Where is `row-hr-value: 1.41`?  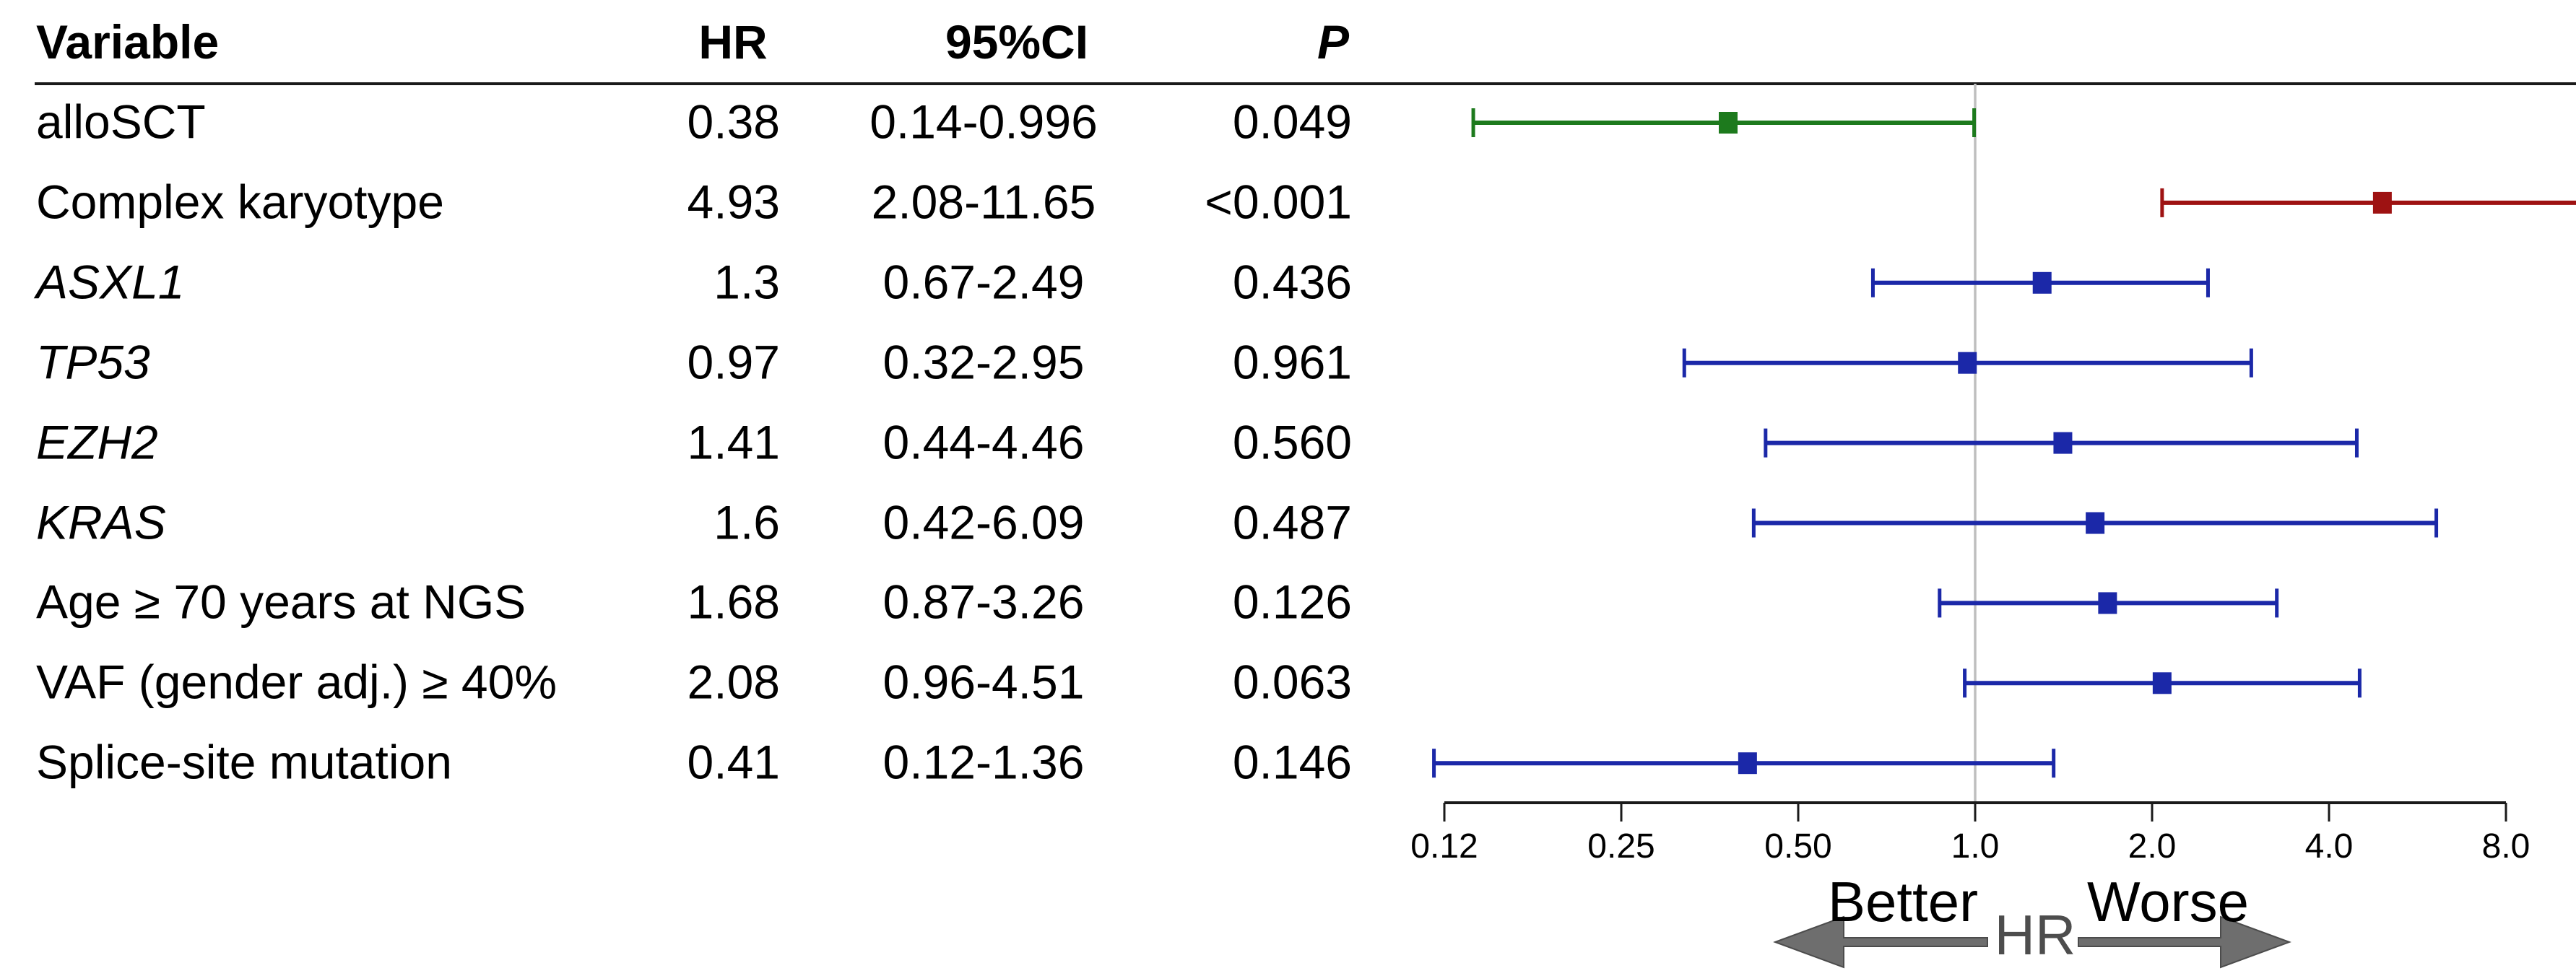
row-hr-value: 1.41 is located at coordinates (733, 442).